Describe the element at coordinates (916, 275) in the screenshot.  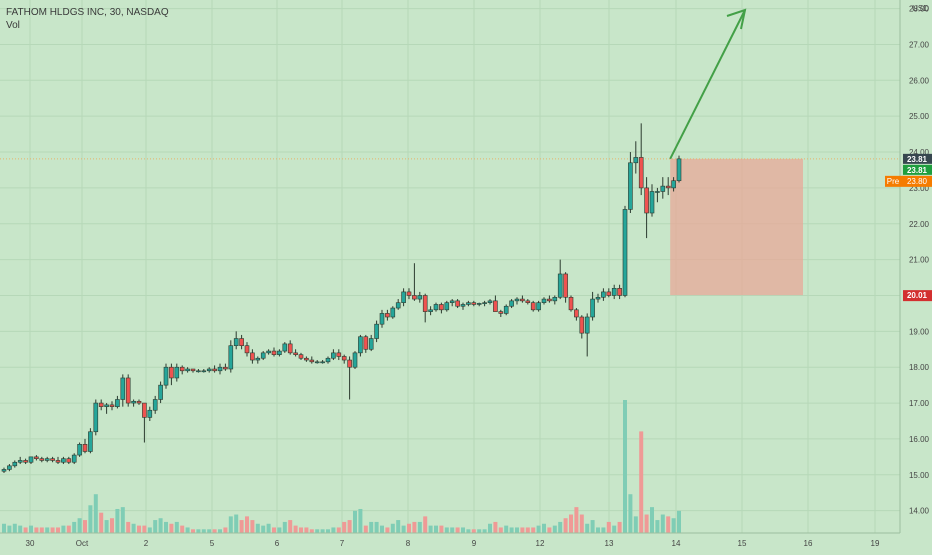
I see `price-axis` at that location.